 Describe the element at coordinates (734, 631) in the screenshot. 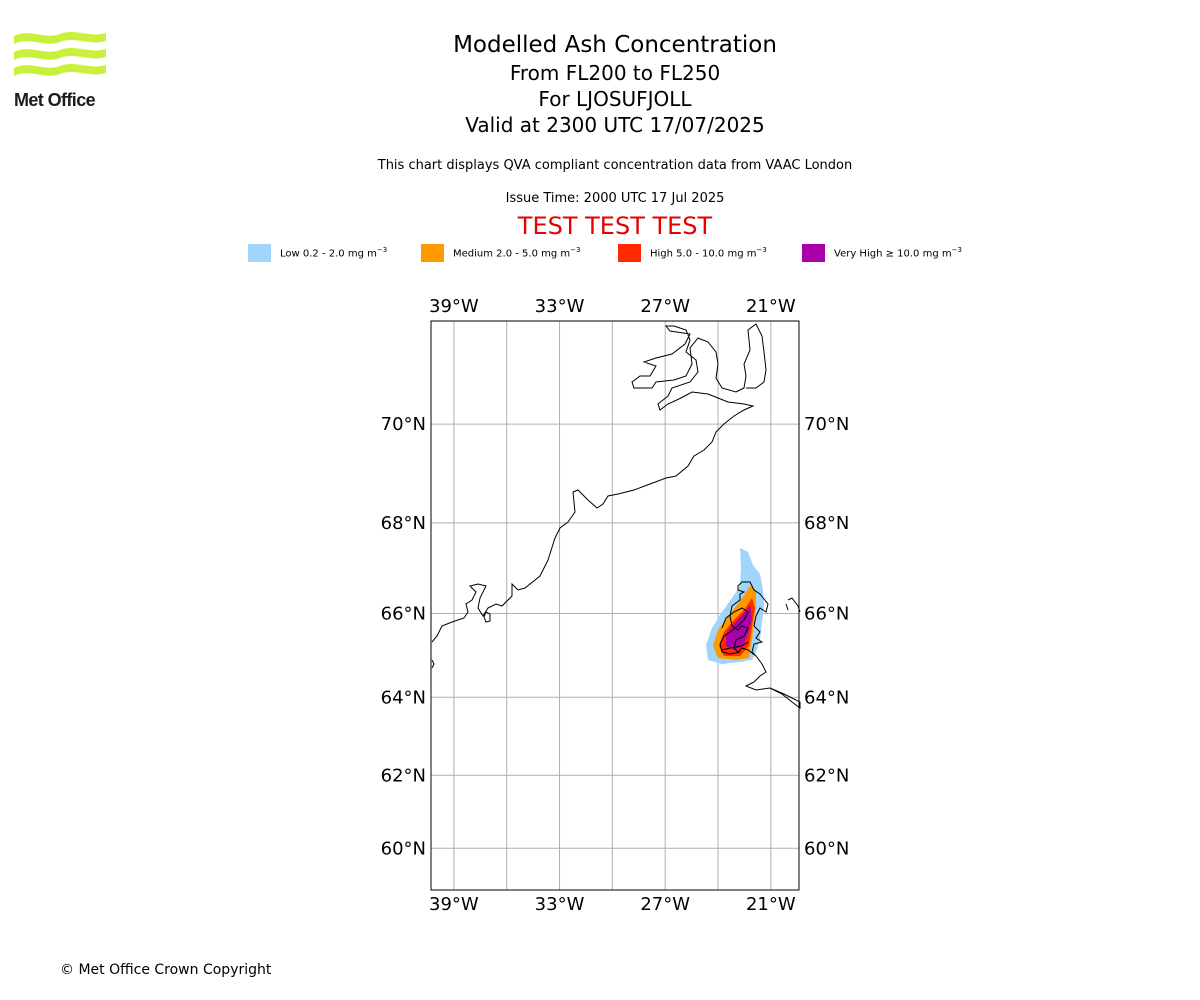

I see `iceland-northwest-fjords` at that location.